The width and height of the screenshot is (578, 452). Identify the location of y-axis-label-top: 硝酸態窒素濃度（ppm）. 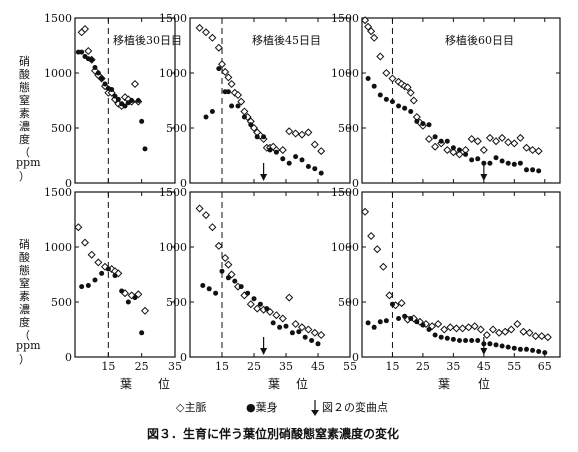
(28, 119).